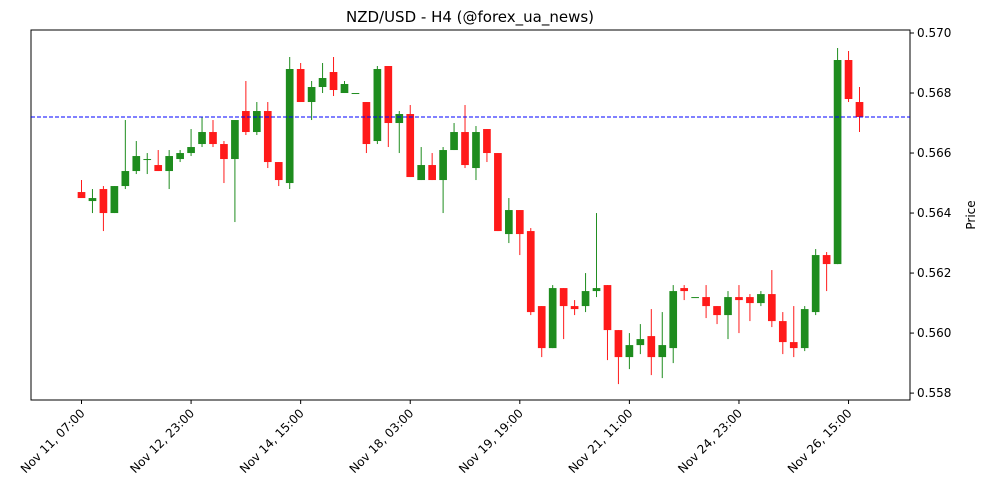  Describe the element at coordinates (934, 213) in the screenshot. I see `y-tick-label: 0.564` at that location.